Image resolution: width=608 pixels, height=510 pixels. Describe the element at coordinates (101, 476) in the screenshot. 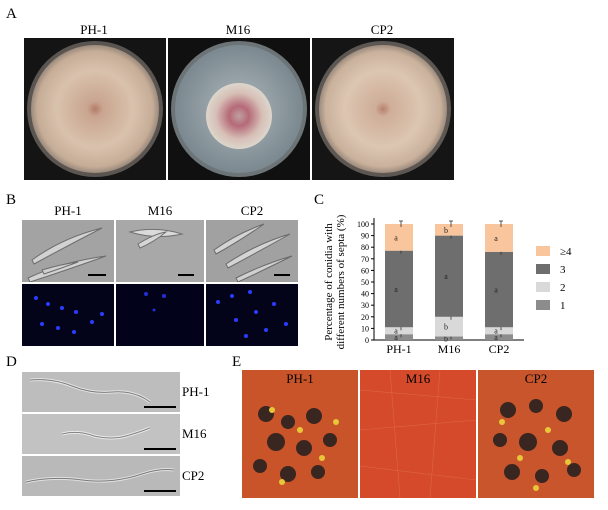

I see `germ-tube-cp2` at that location.